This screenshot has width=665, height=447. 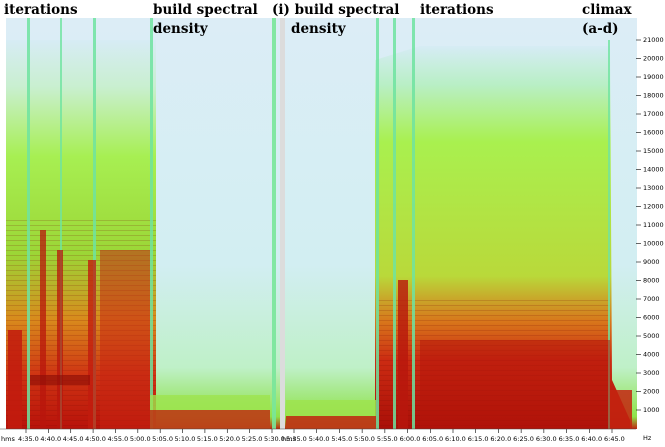 What do you see at coordinates (569, 439) in the screenshot?
I see `time-tick-label: 6:35.0` at bounding box center [569, 439].